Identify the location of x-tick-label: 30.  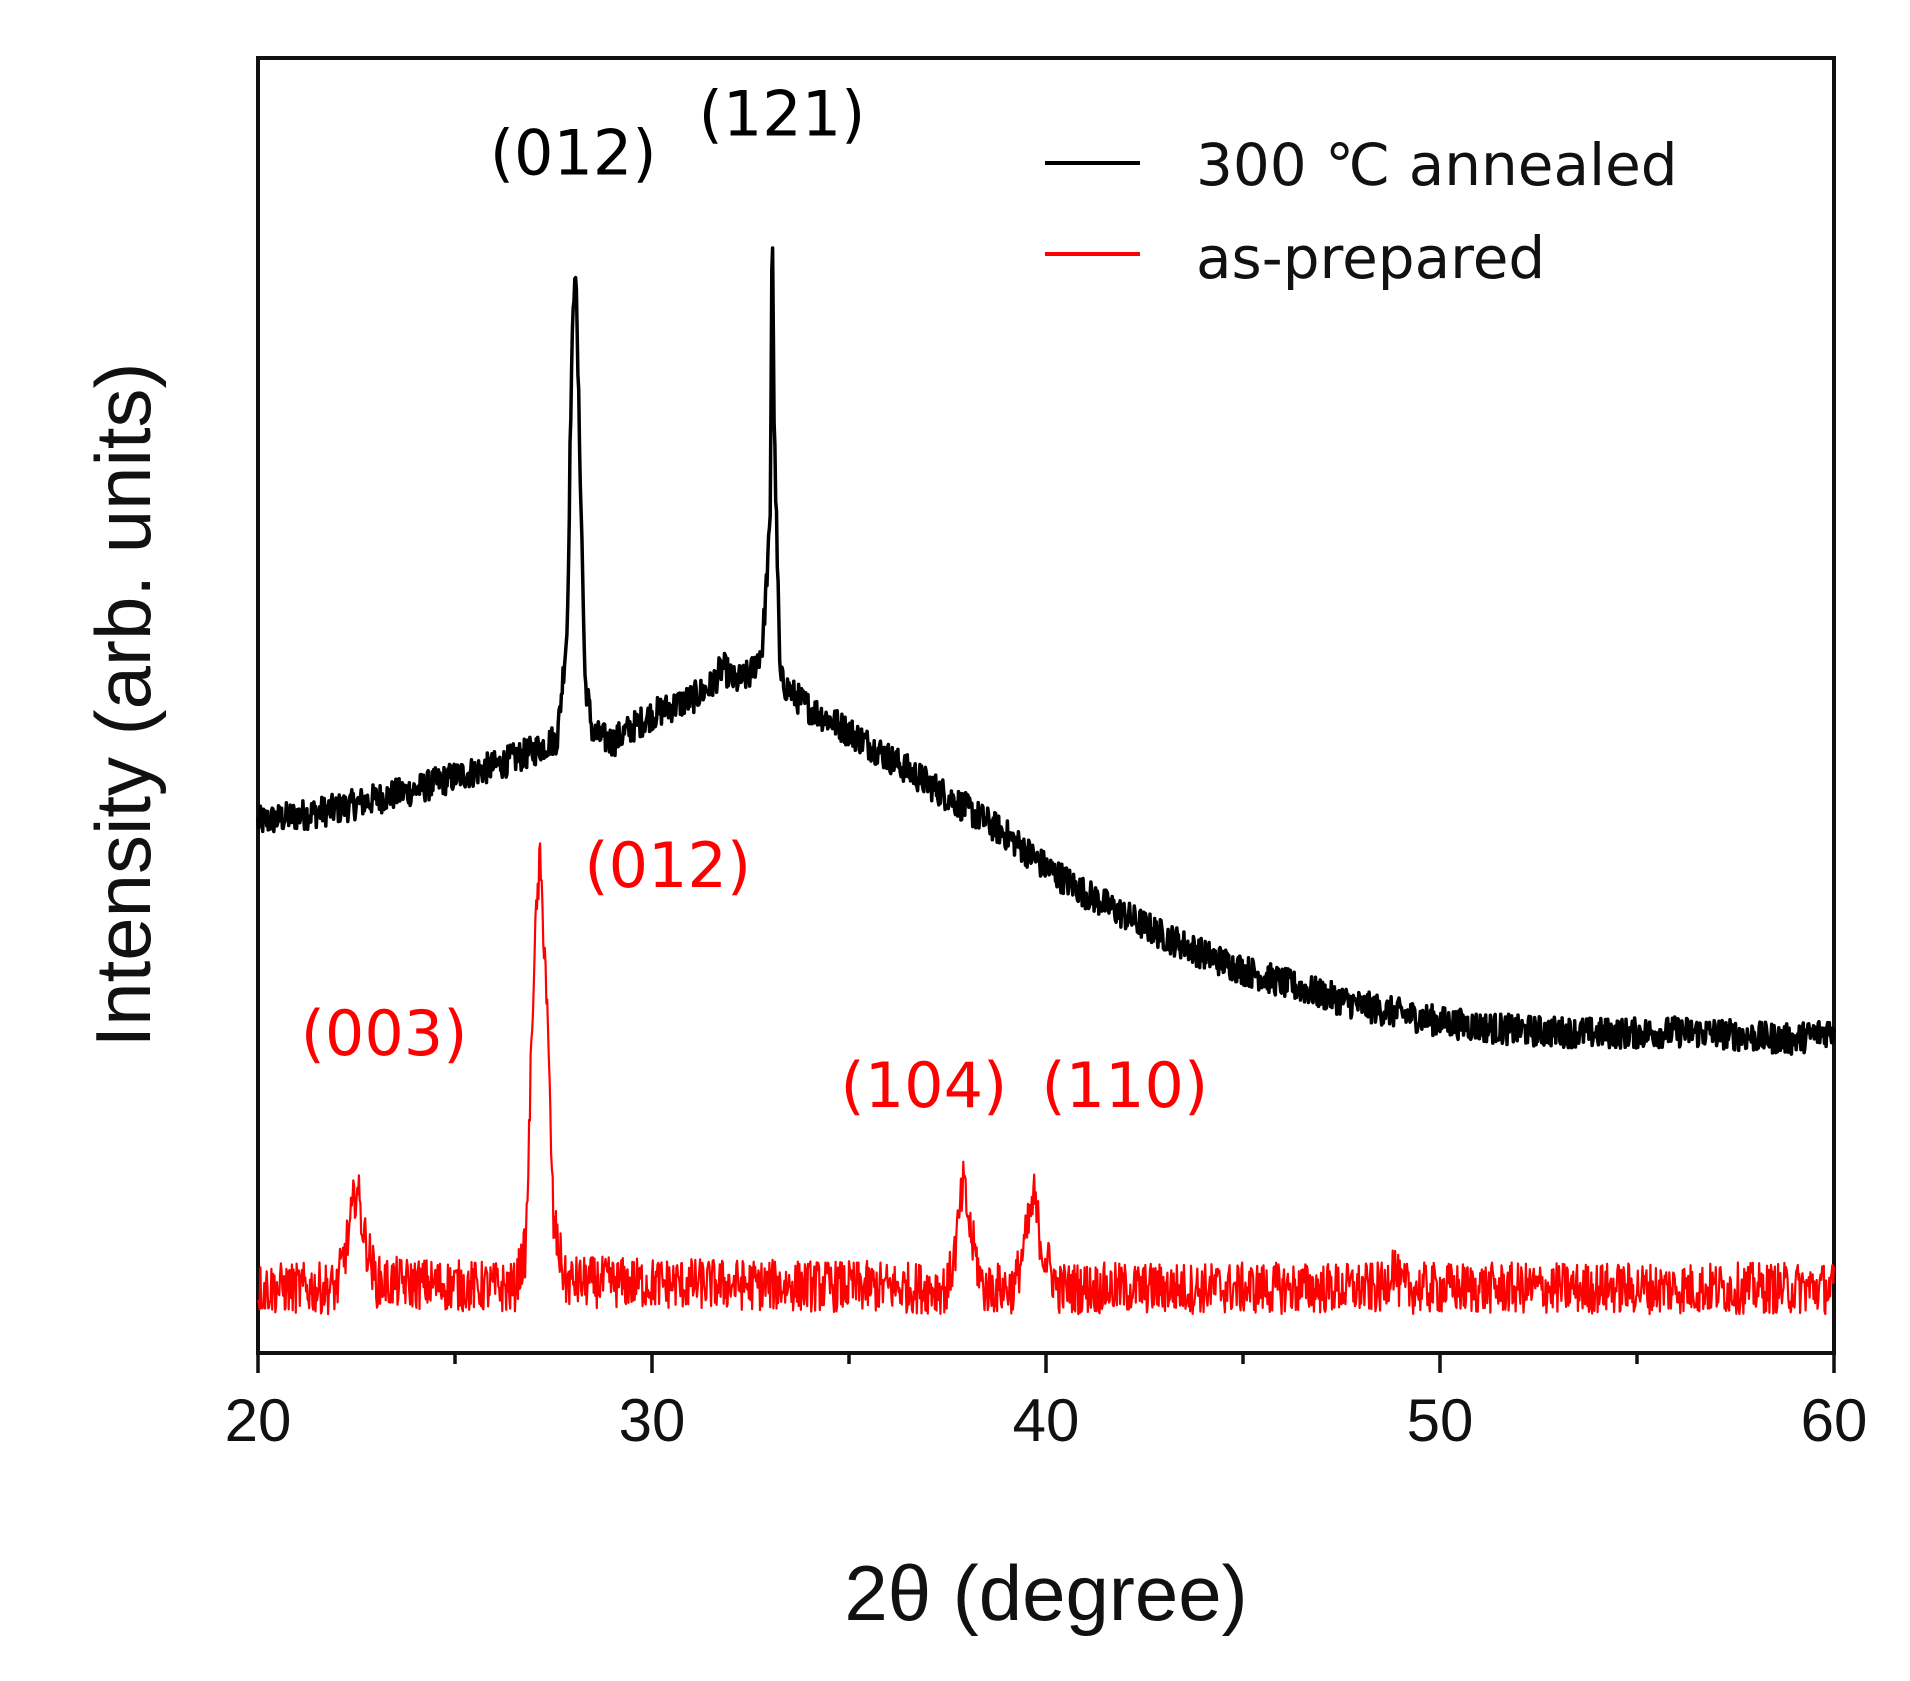
(652, 1420).